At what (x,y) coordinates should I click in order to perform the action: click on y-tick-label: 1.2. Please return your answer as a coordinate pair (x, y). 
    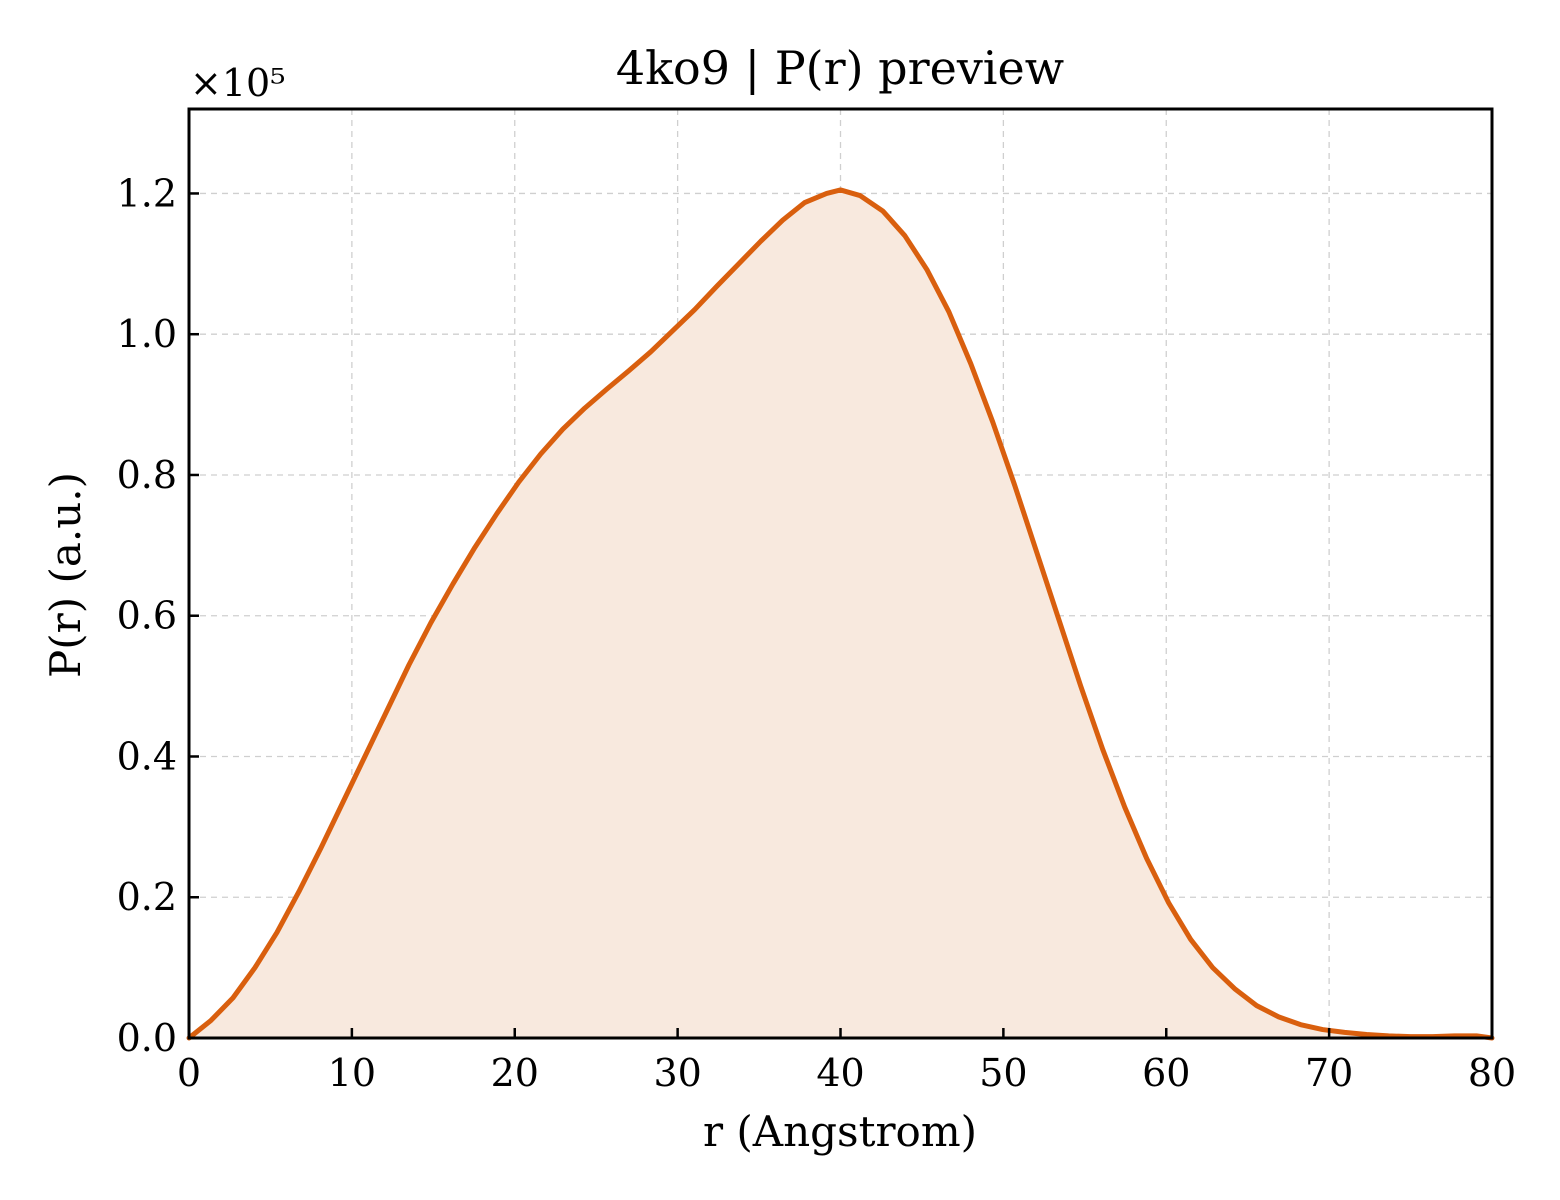
    Looking at the image, I should click on (147, 193).